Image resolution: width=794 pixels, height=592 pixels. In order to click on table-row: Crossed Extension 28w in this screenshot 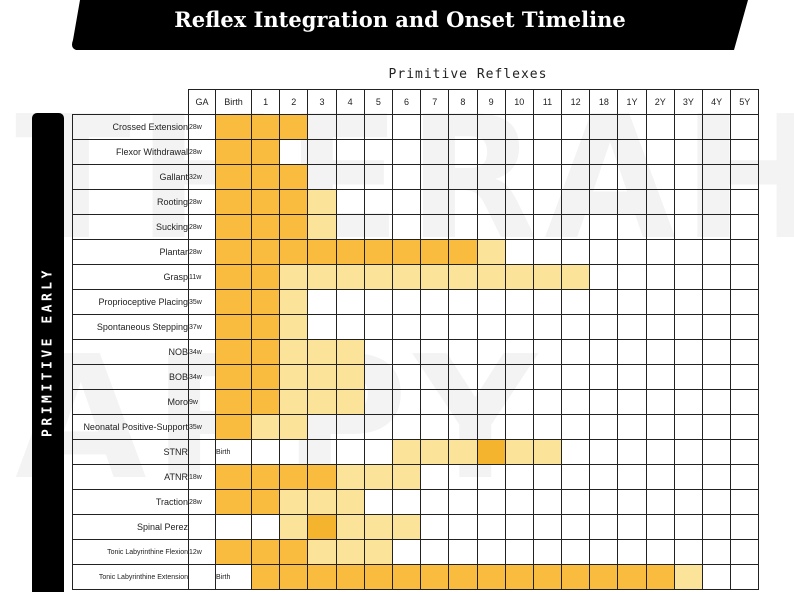, I will do `click(416, 127)`.